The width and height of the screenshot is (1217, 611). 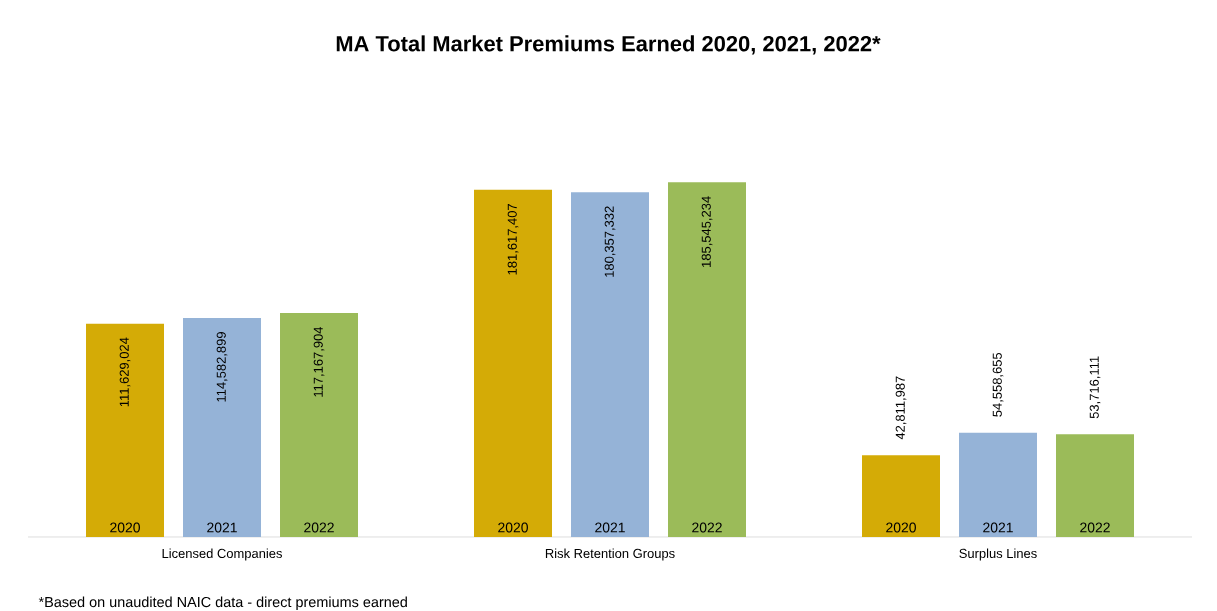 I want to click on x-tick-label: Risk Retention Groups, so click(x=610, y=554).